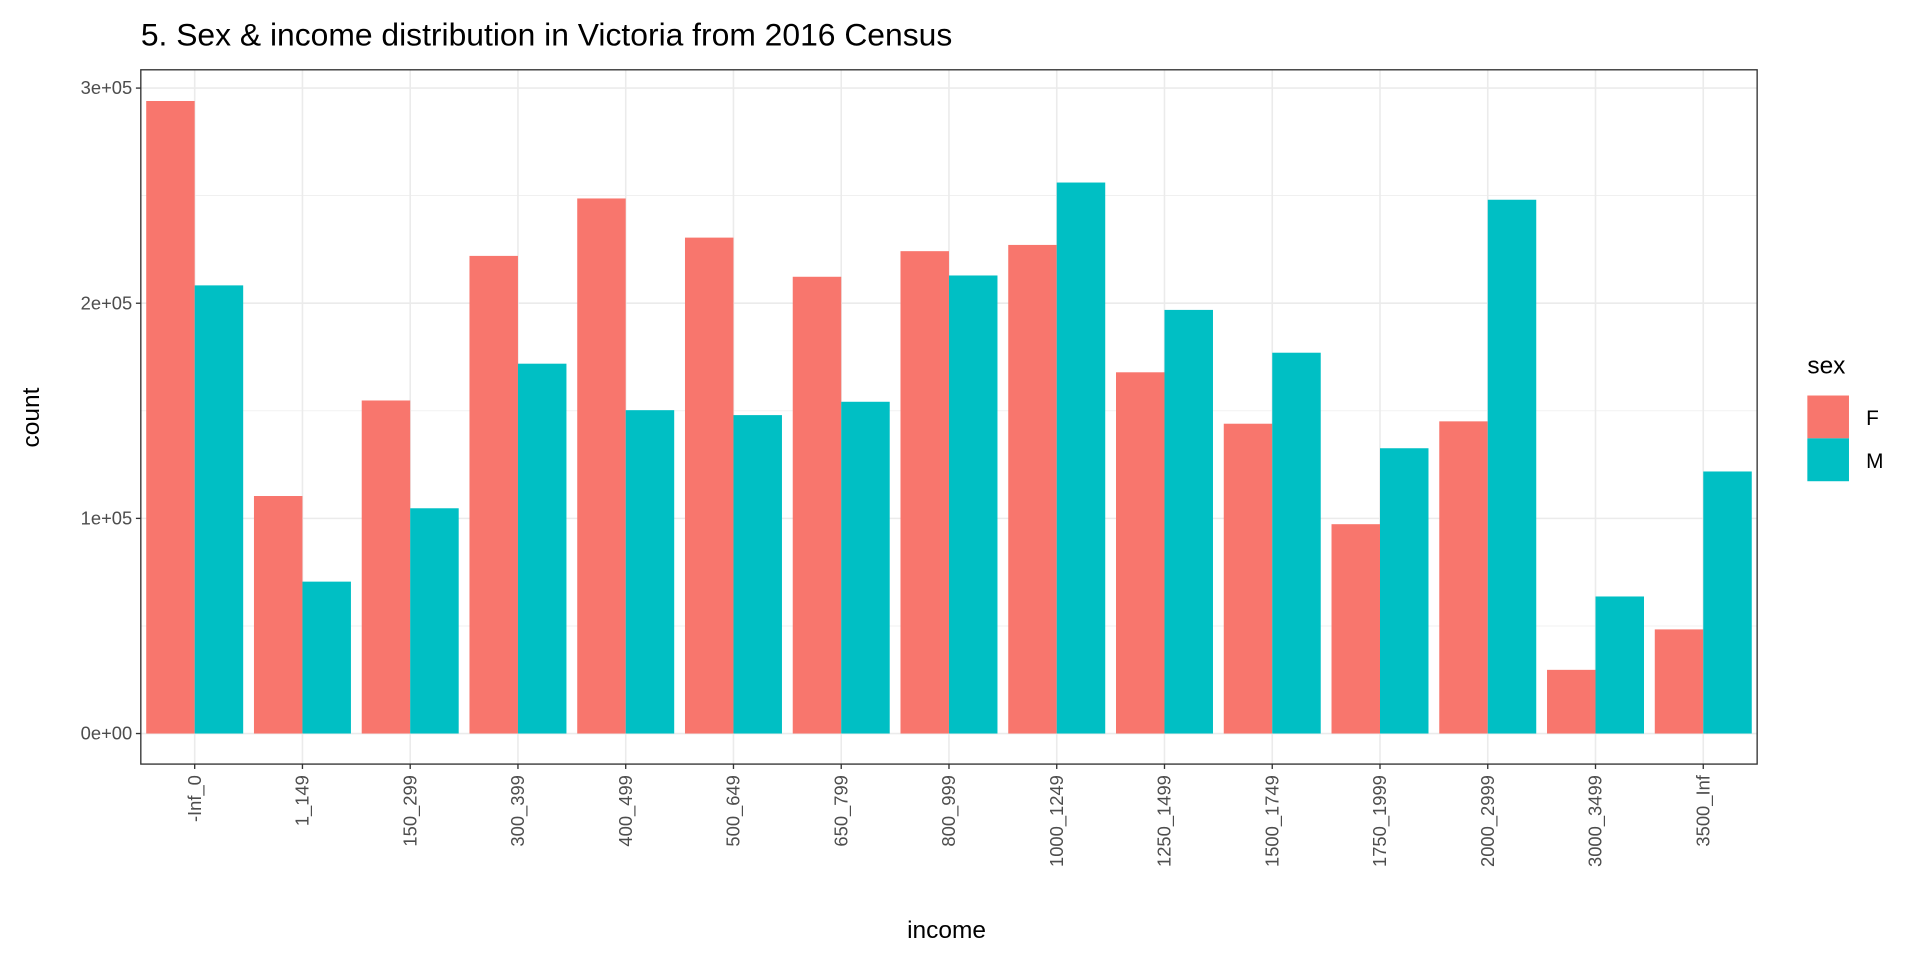 The height and width of the screenshot is (960, 1920). I want to click on bar-f-1750_1999, so click(1355, 629).